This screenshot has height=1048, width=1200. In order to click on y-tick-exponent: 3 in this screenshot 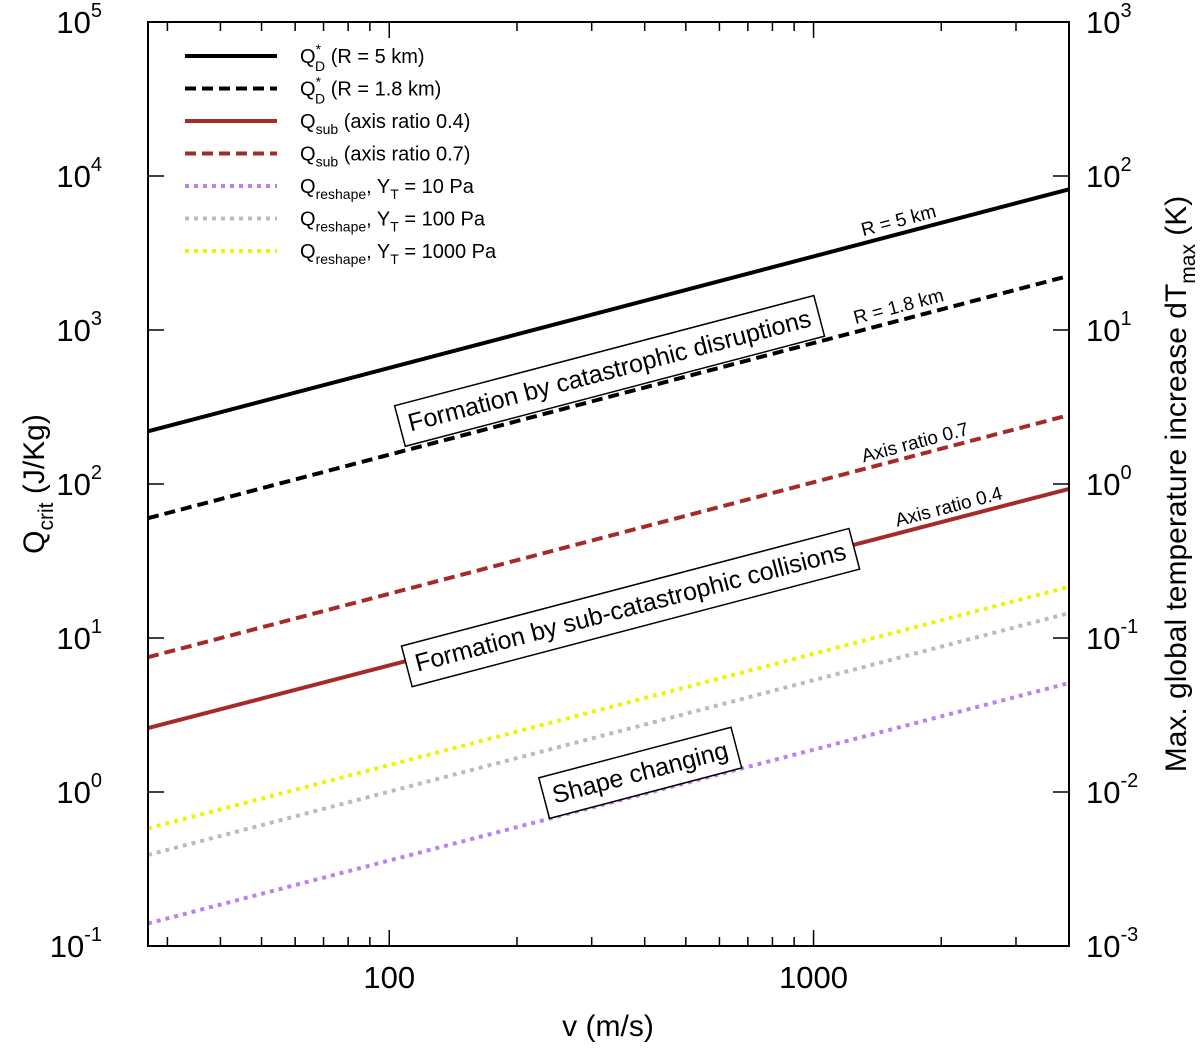, I will do `click(96, 319)`.